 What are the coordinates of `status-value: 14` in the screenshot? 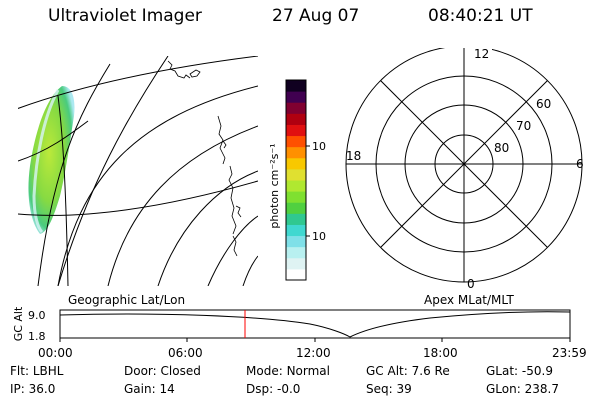 It's located at (167, 389).